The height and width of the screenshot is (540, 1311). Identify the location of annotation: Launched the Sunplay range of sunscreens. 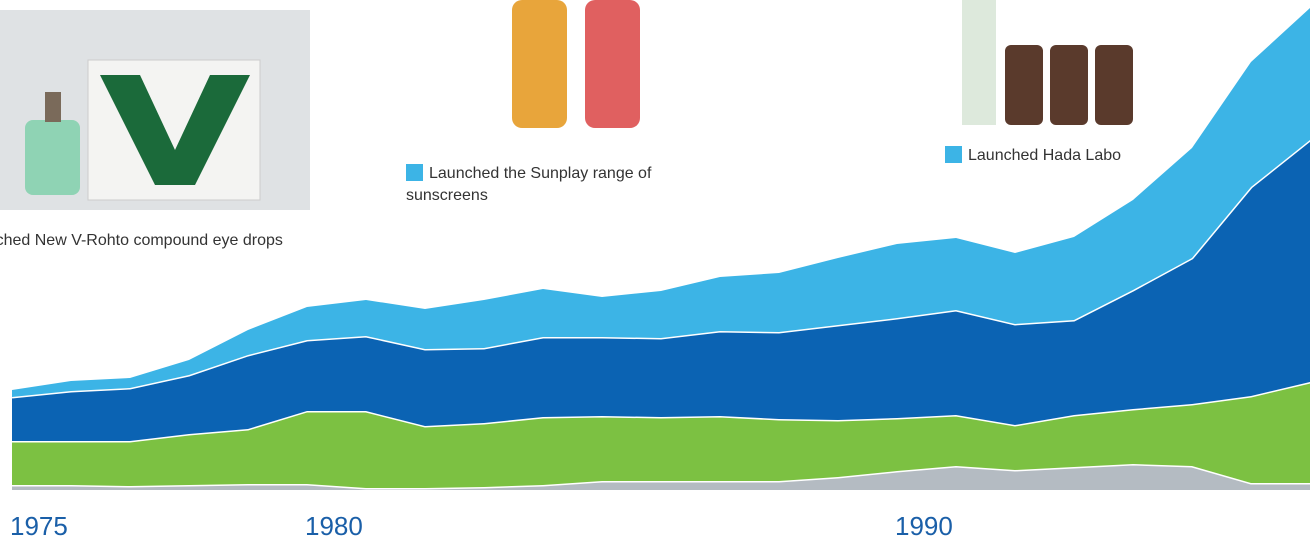
(571, 185).